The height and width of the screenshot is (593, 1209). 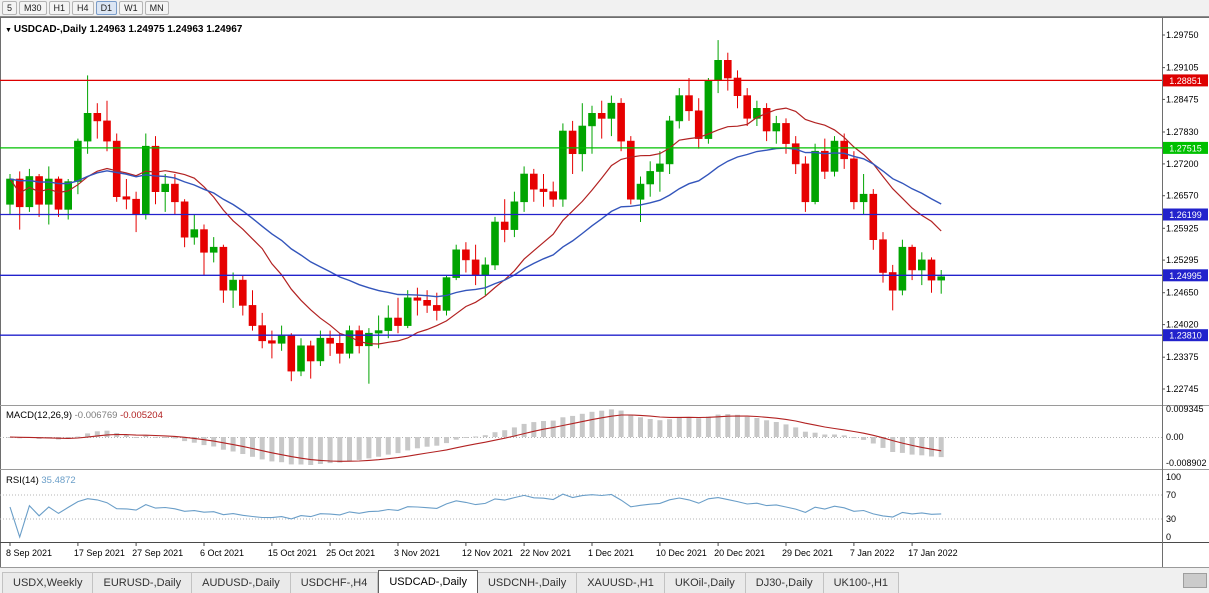 I want to click on svg-text: 100, so click(x=1173, y=477).